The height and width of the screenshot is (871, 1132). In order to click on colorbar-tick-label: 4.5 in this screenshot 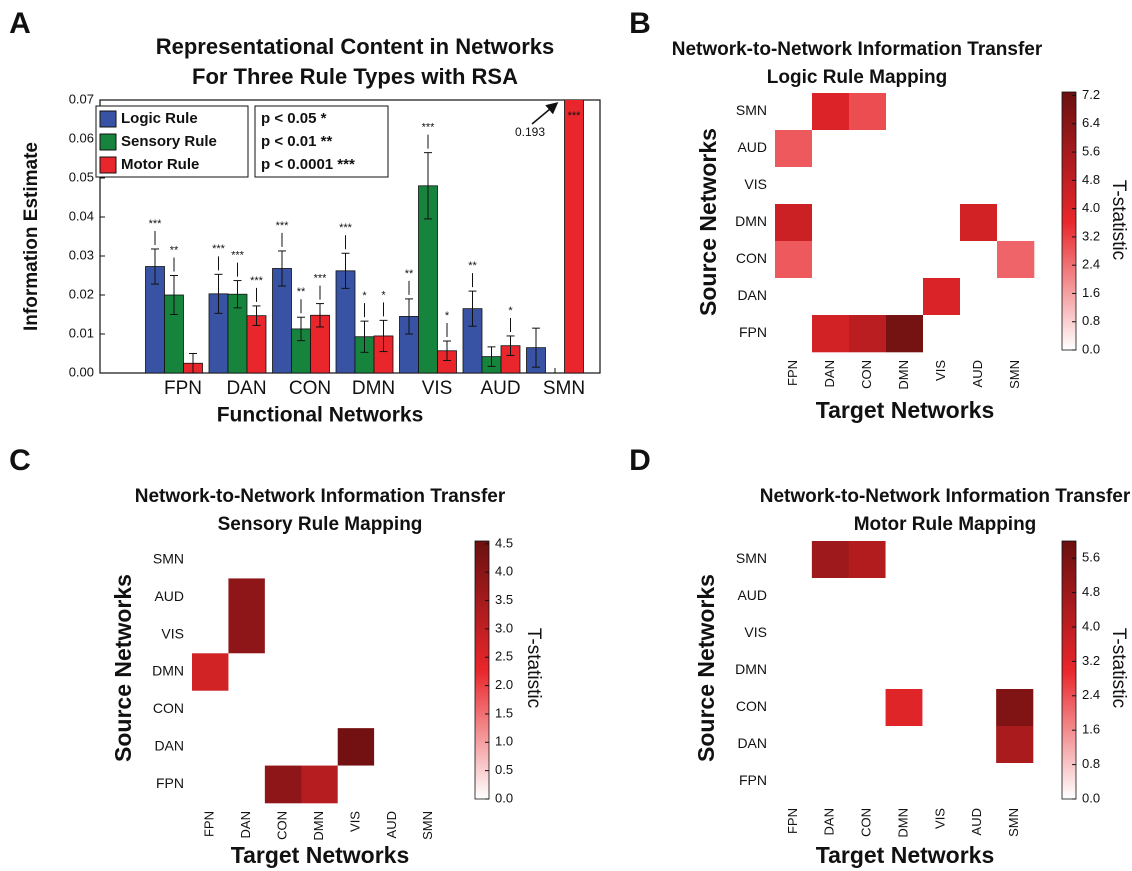, I will do `click(504, 542)`.